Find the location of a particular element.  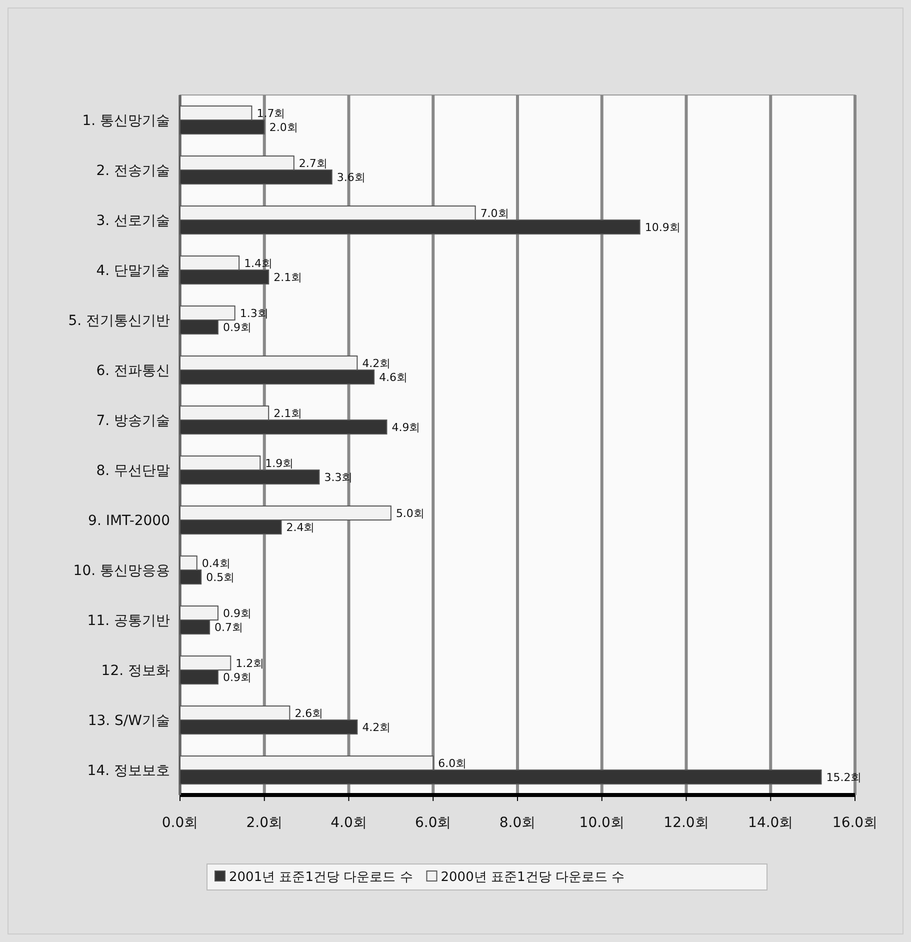

y-tick-label: 1. 통신망기술 is located at coordinates (126, 121).